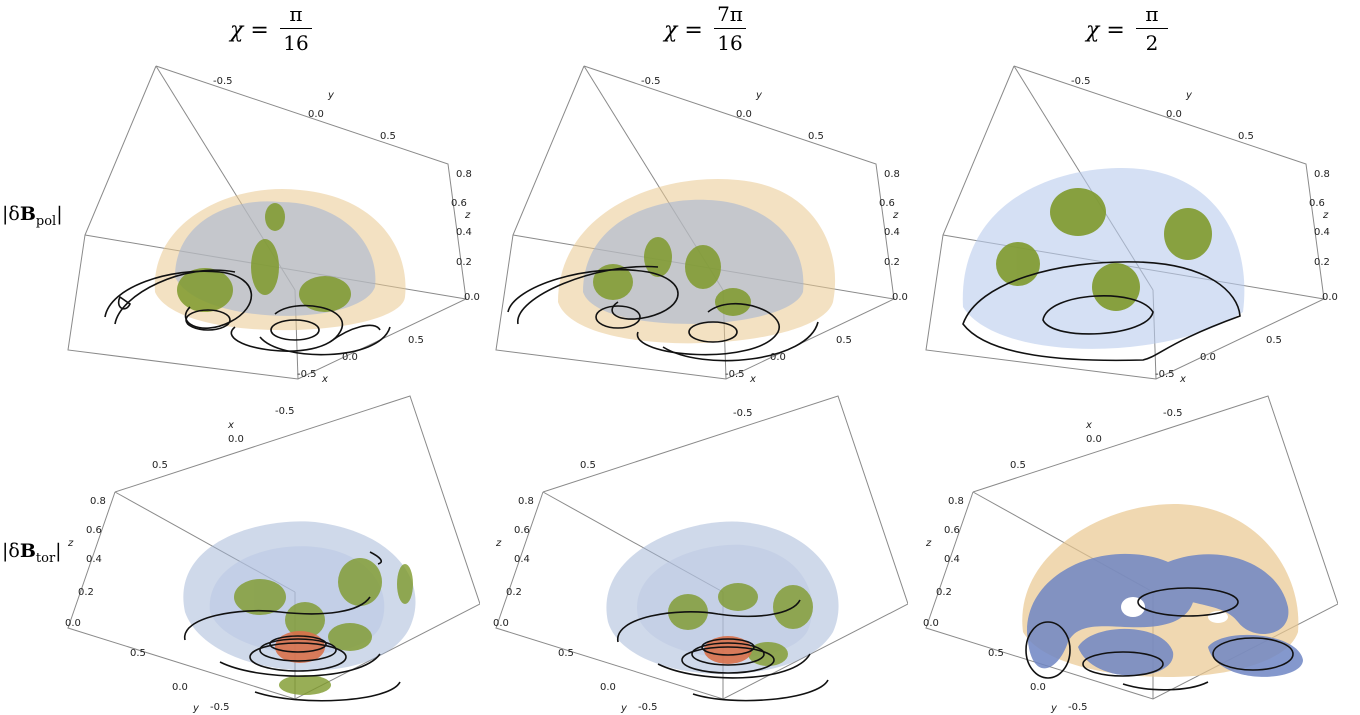 This screenshot has height=715, width=1360. What do you see at coordinates (296, 43) in the screenshot?
I see `column-title-1-denominator: 16` at bounding box center [296, 43].